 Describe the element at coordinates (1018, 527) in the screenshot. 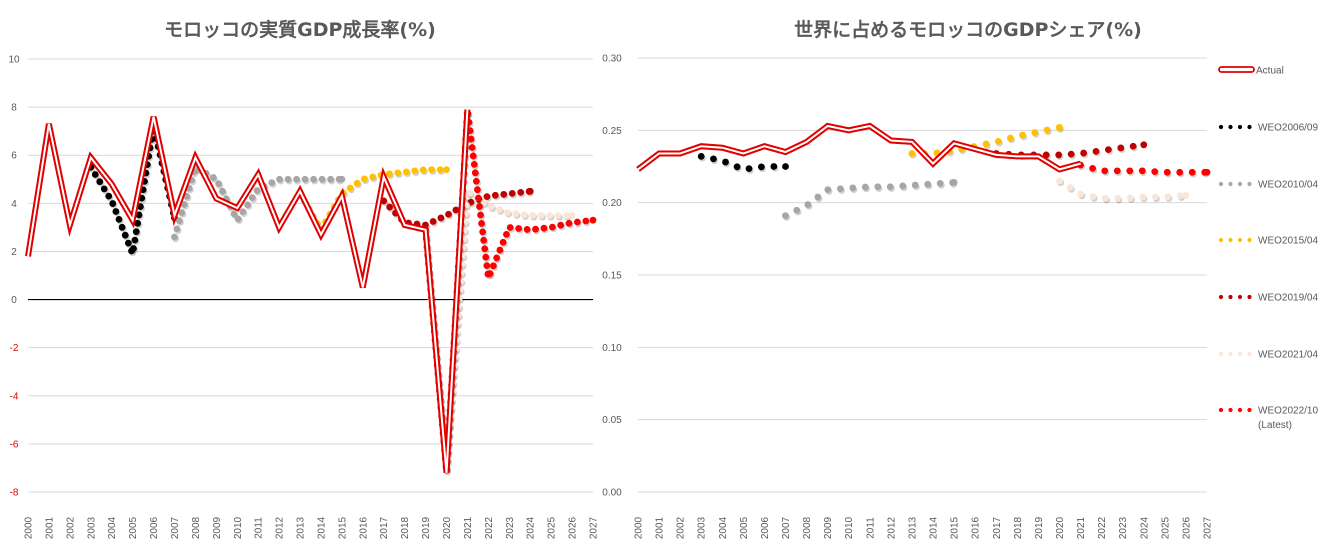

I see `x-tick-label: 2018` at that location.